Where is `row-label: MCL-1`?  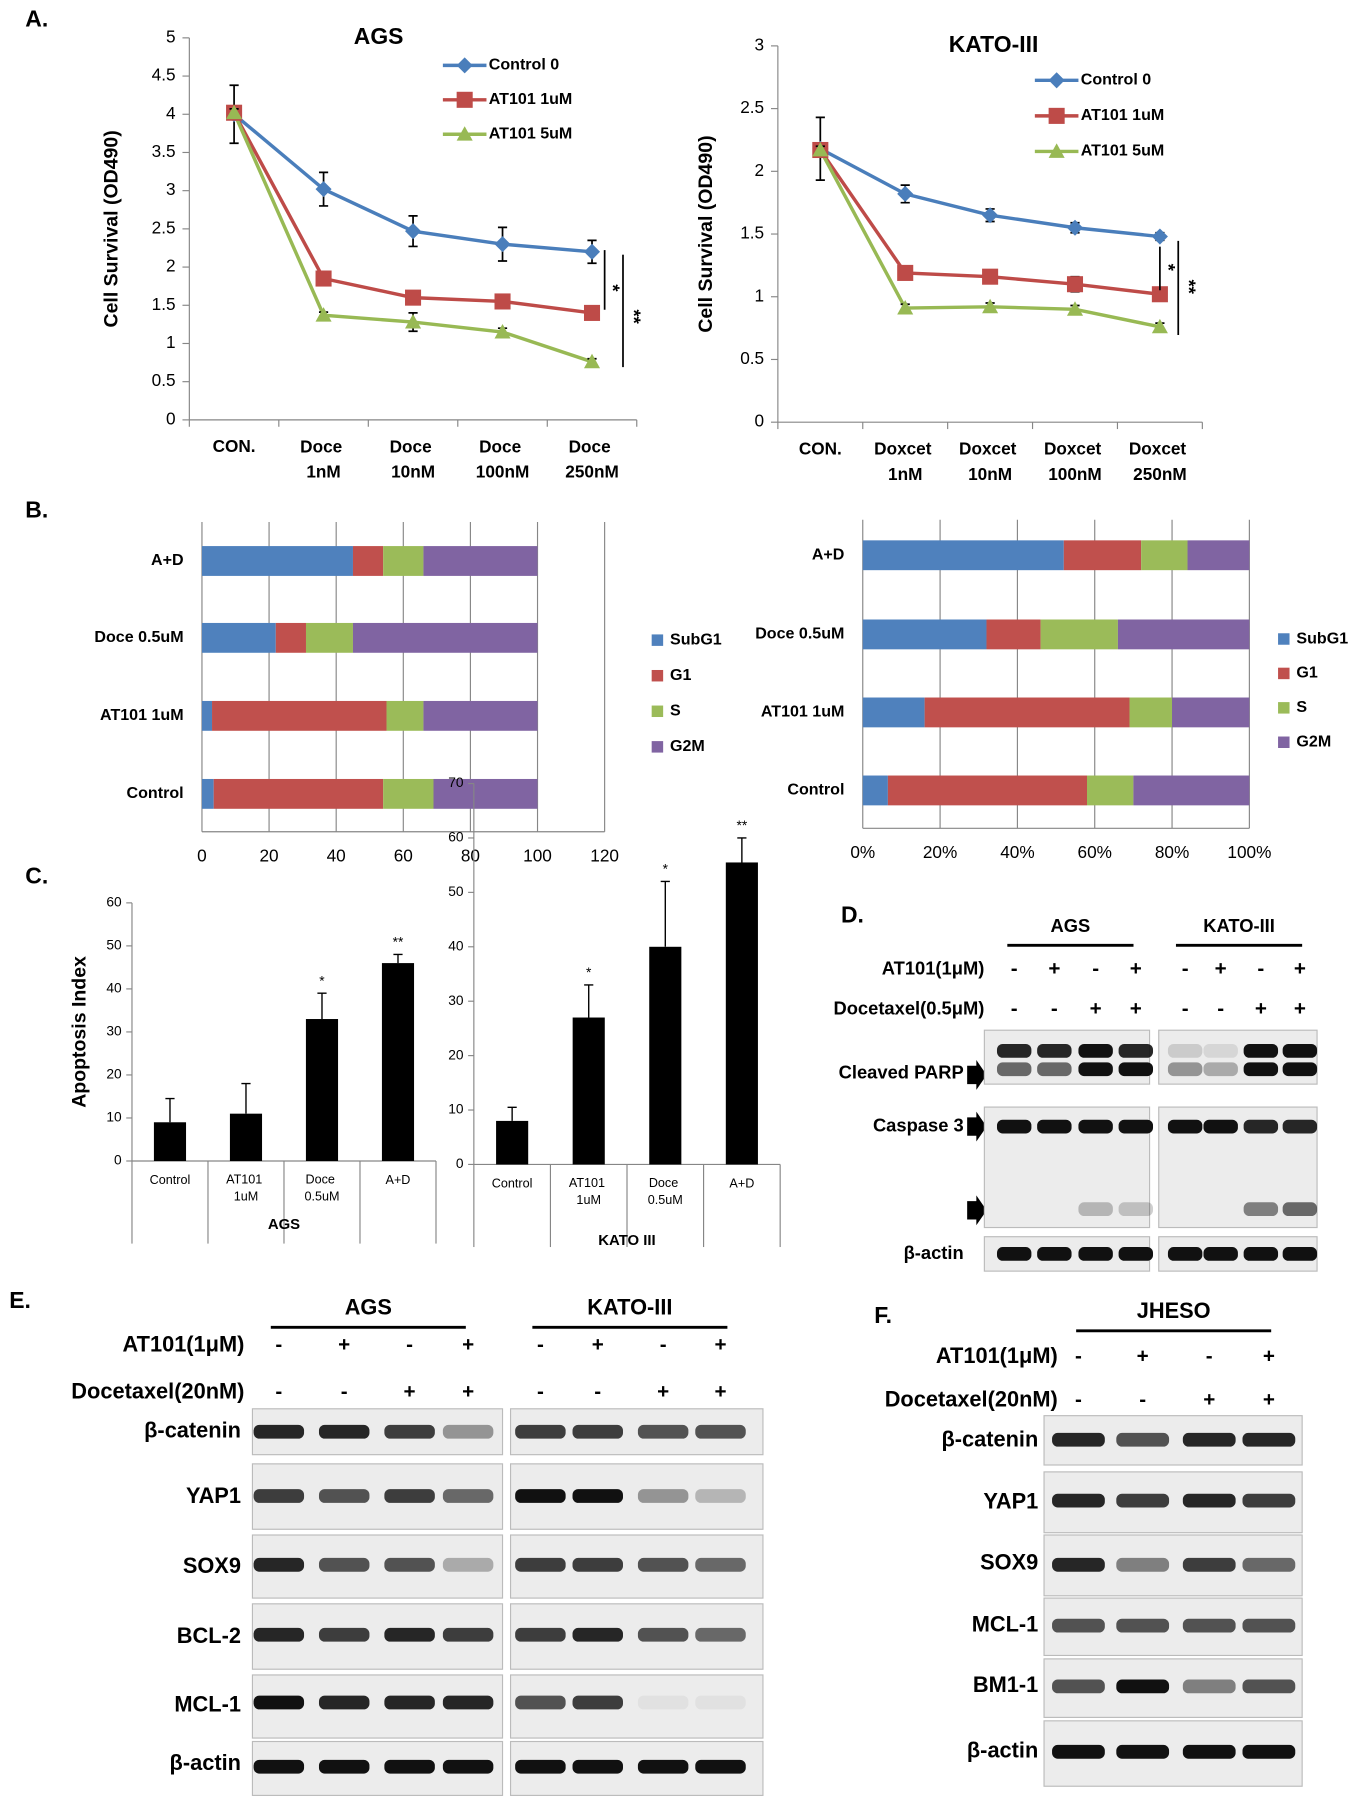 row-label: MCL-1 is located at coordinates (1005, 1623).